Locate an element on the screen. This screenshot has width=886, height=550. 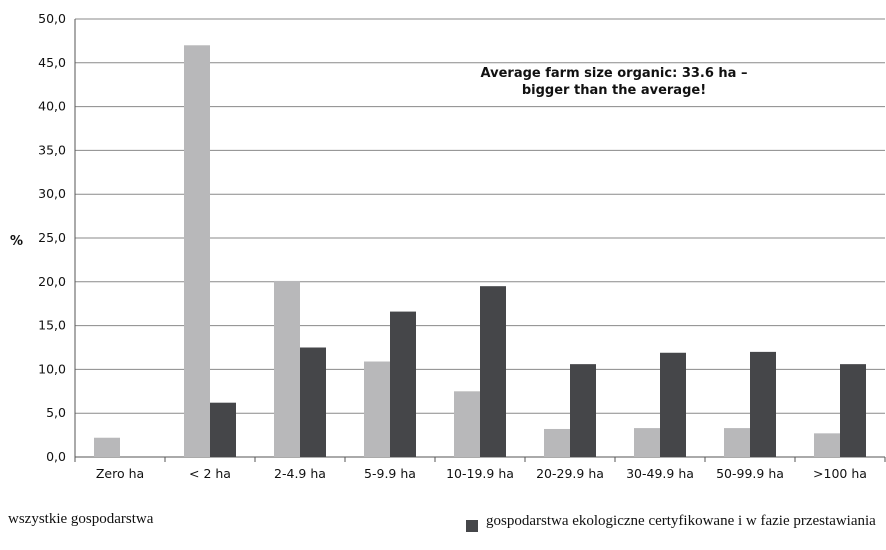
annotation-line-1: Average farm size organic: 33.6 ha – is located at coordinates (614, 73).